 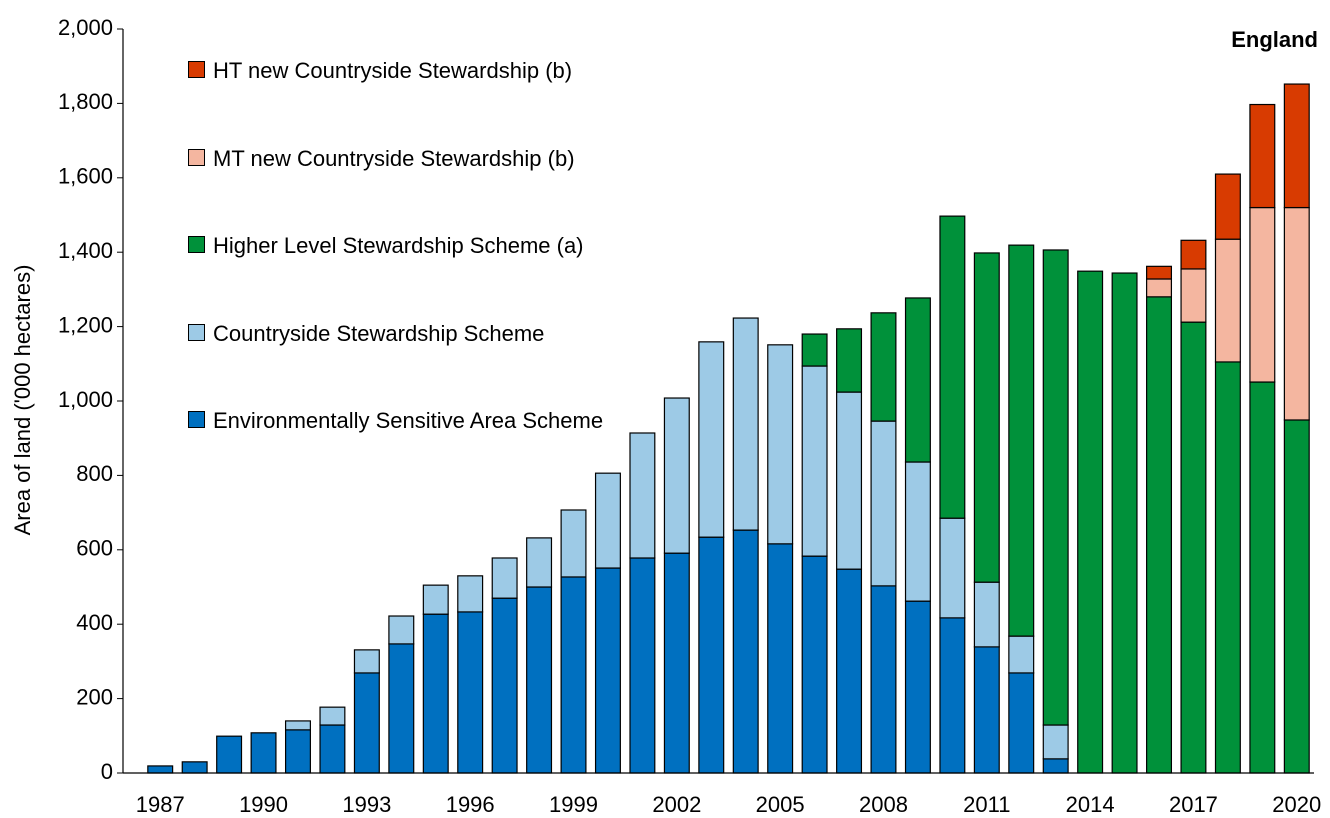 I want to click on y-tick-label: 0, so click(x=107, y=771).